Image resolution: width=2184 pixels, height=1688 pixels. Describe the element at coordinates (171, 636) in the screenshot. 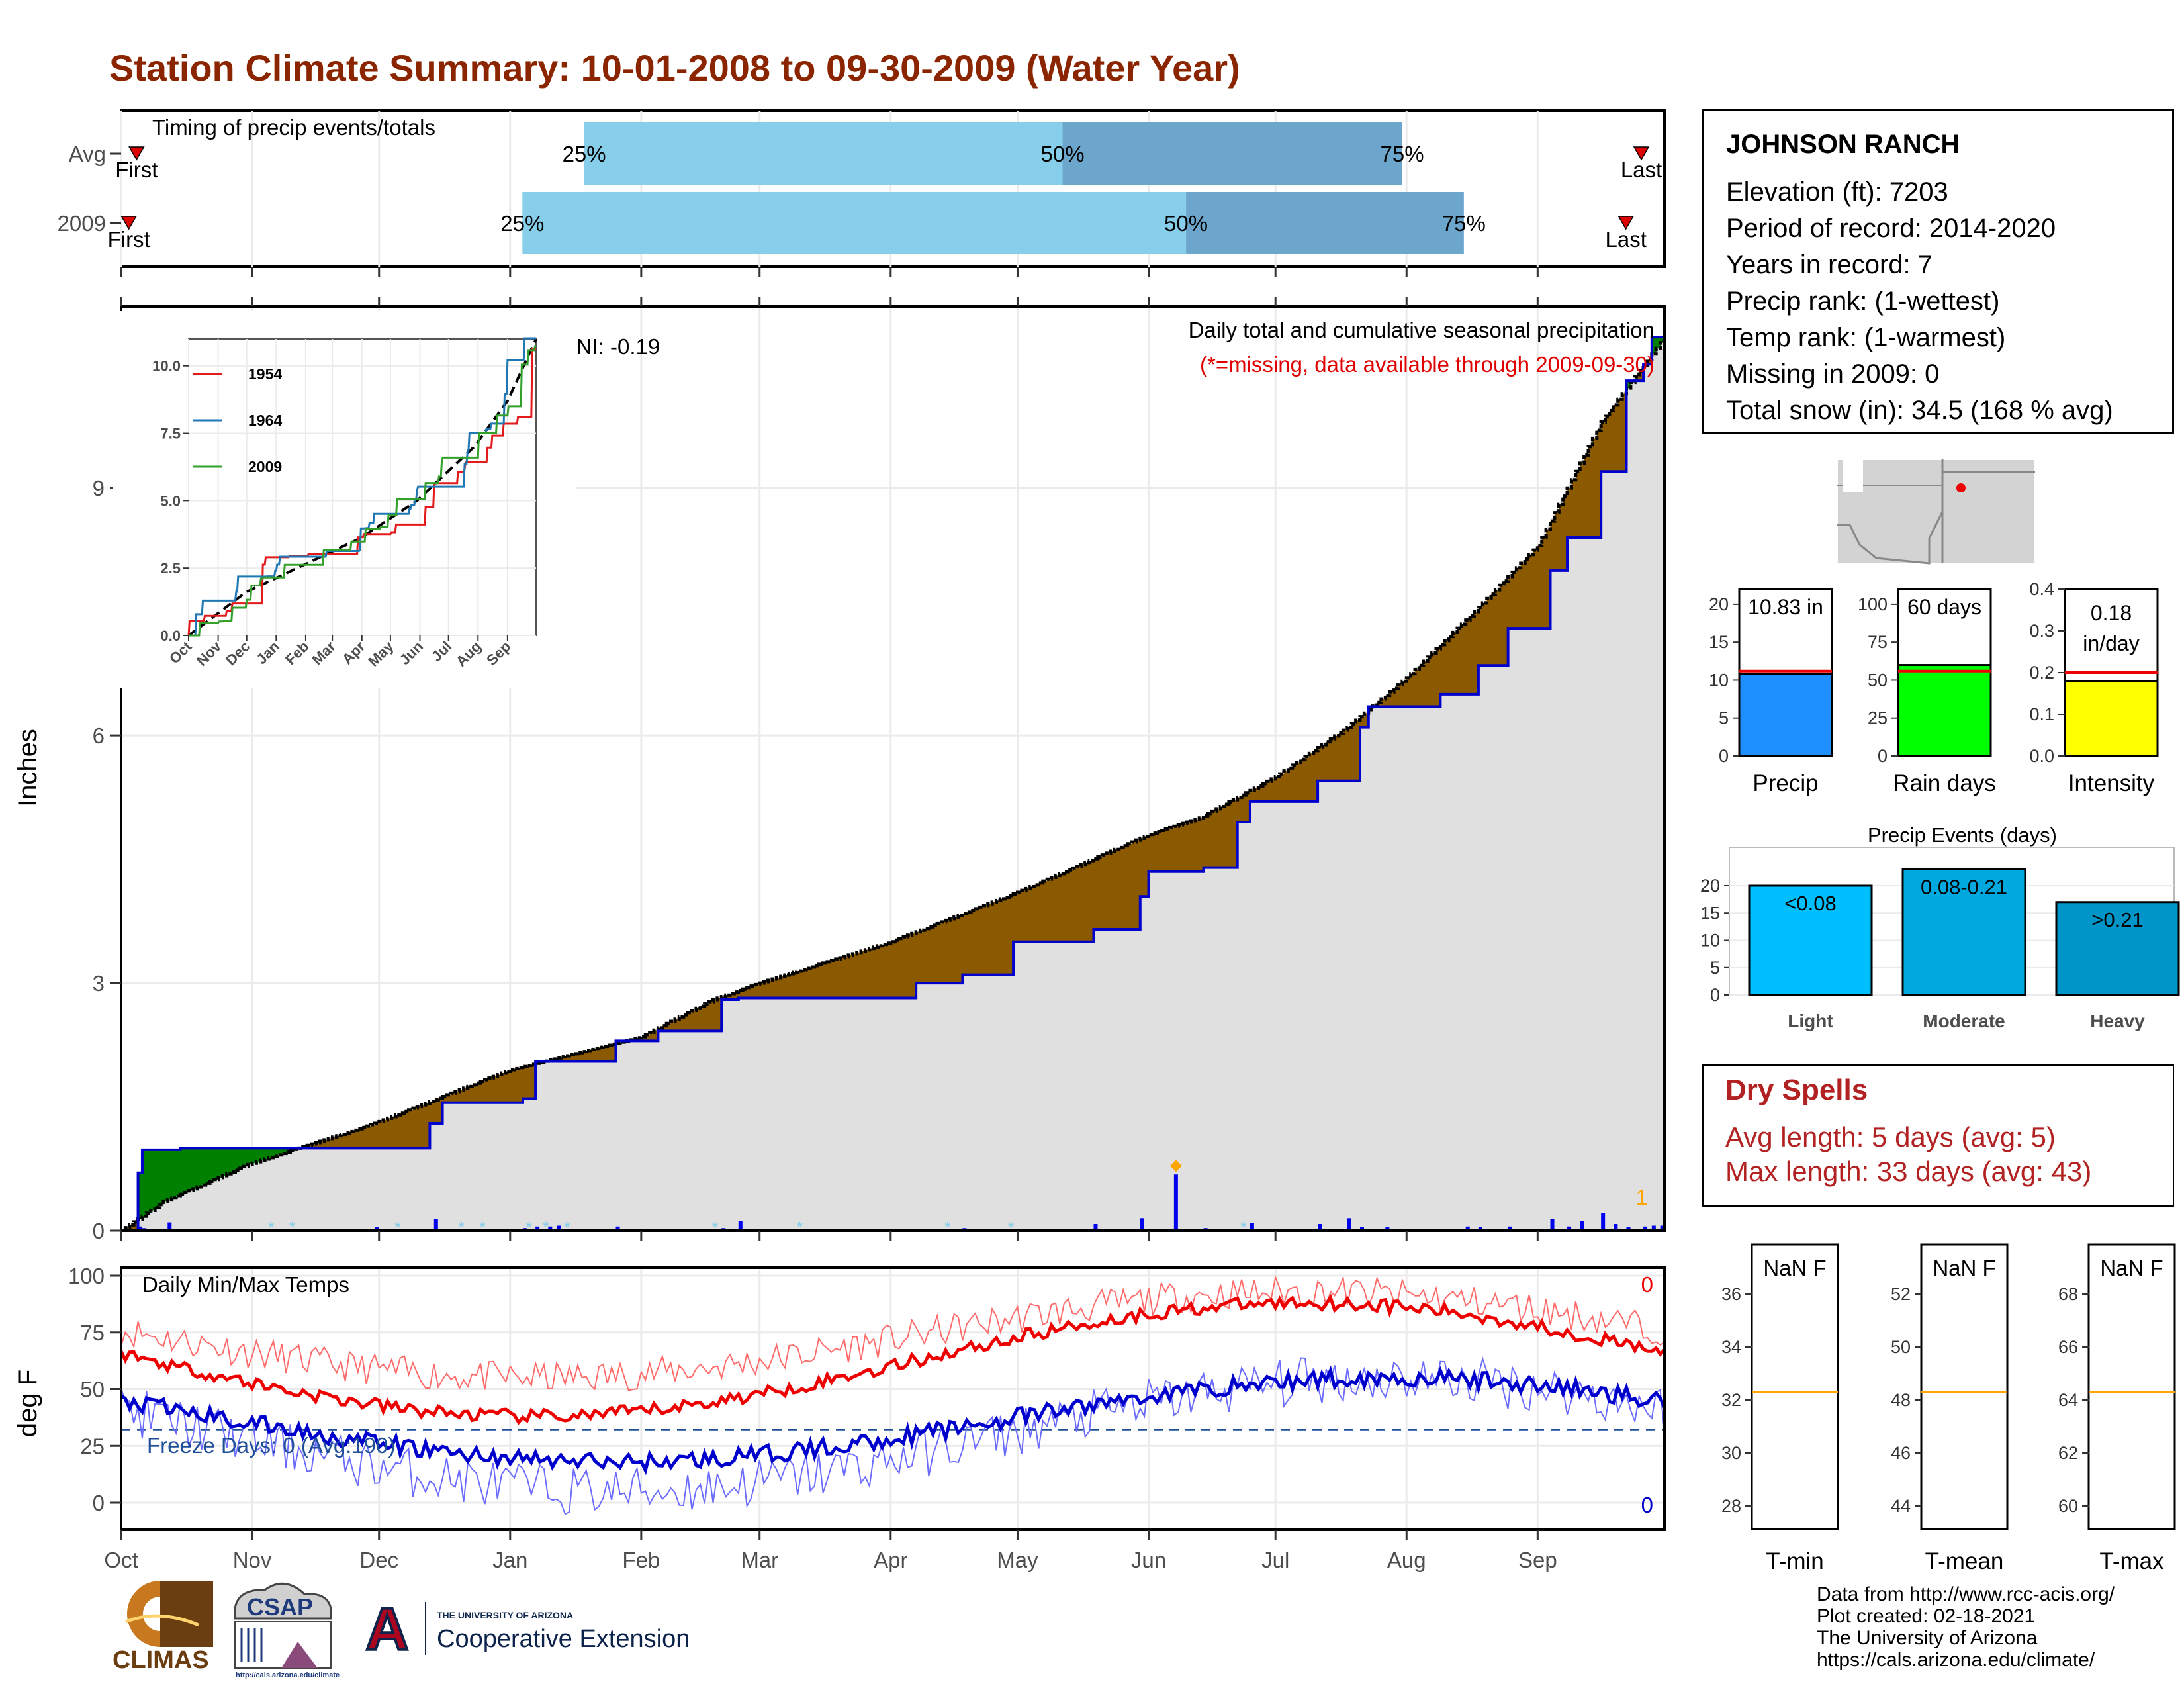

I see `inset-y-tick-label: 0.0` at that location.